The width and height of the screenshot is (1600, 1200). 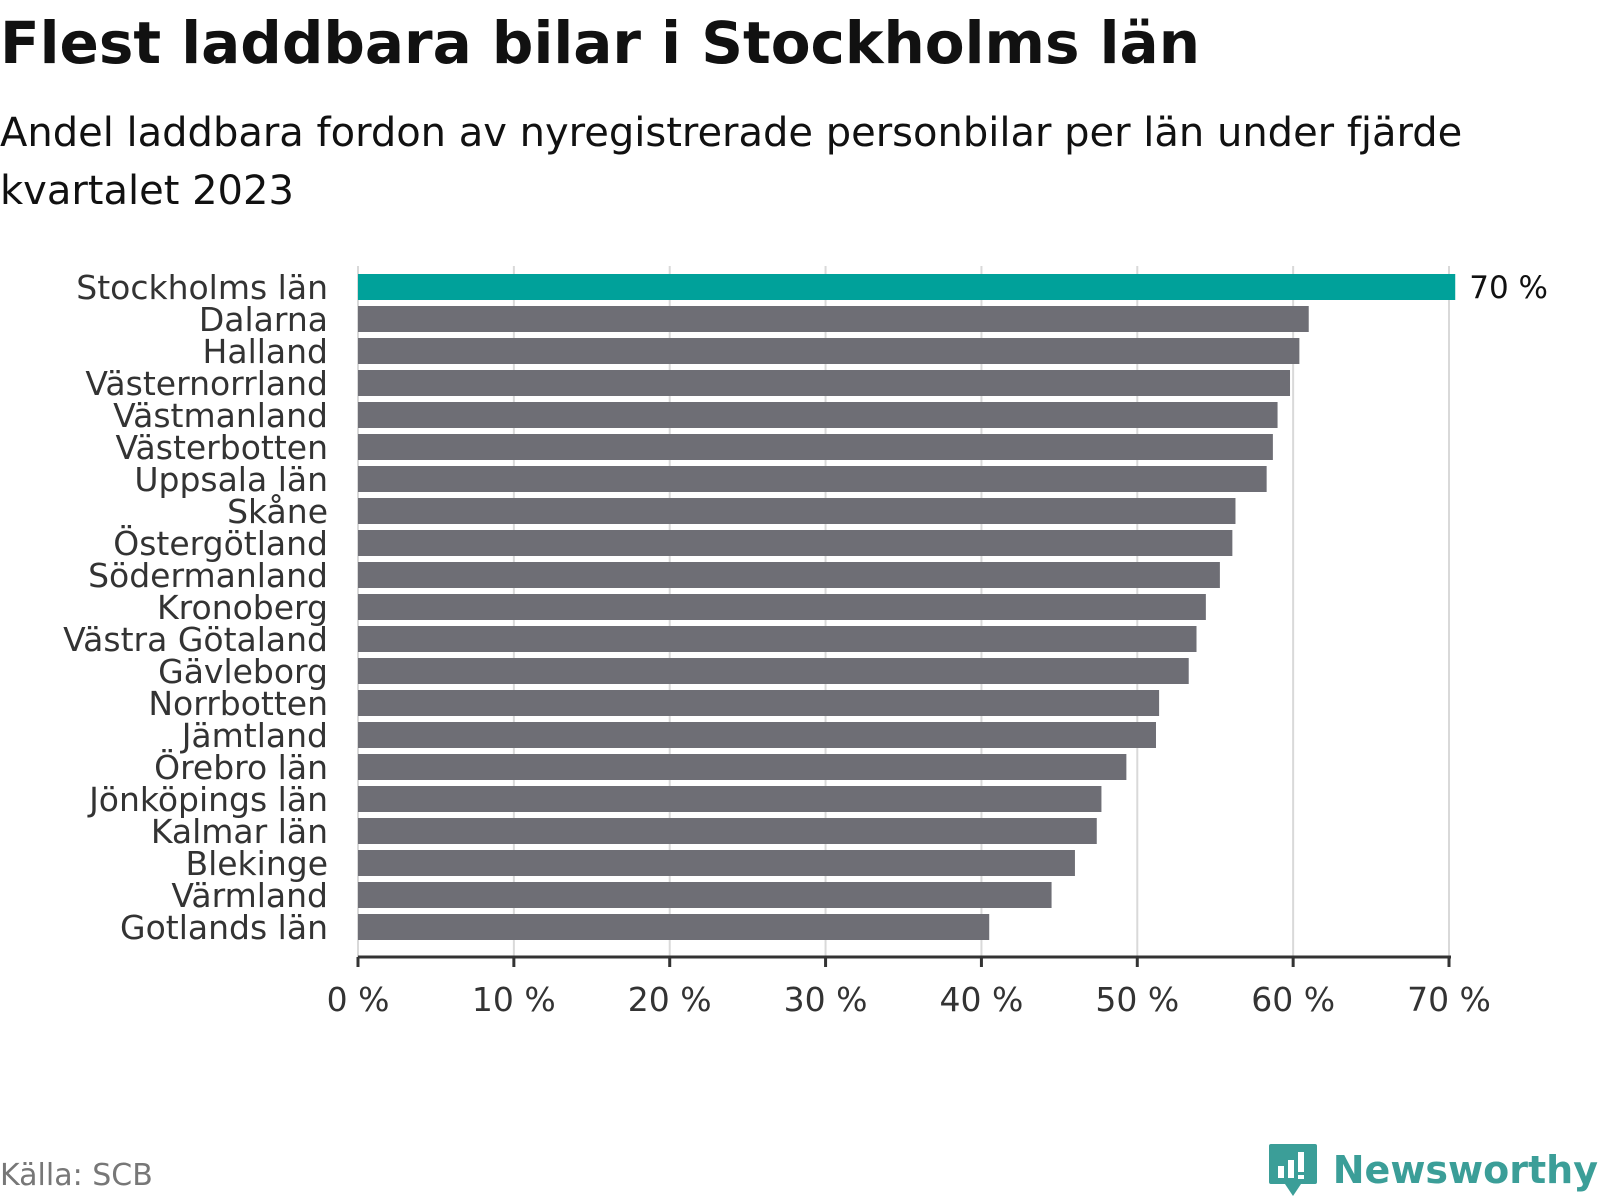 What do you see at coordinates (220, 415) in the screenshot?
I see `category-label: Västmanland` at bounding box center [220, 415].